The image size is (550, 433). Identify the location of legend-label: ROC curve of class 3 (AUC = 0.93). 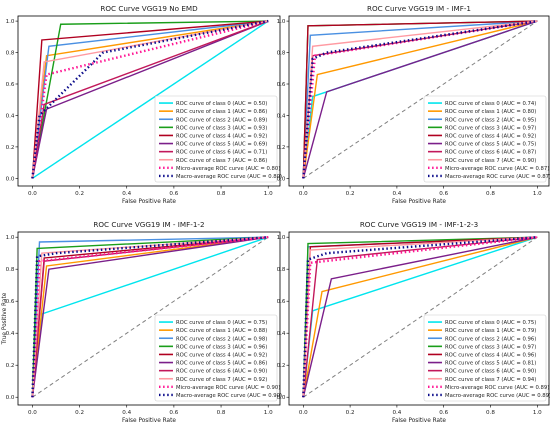
(221, 128).